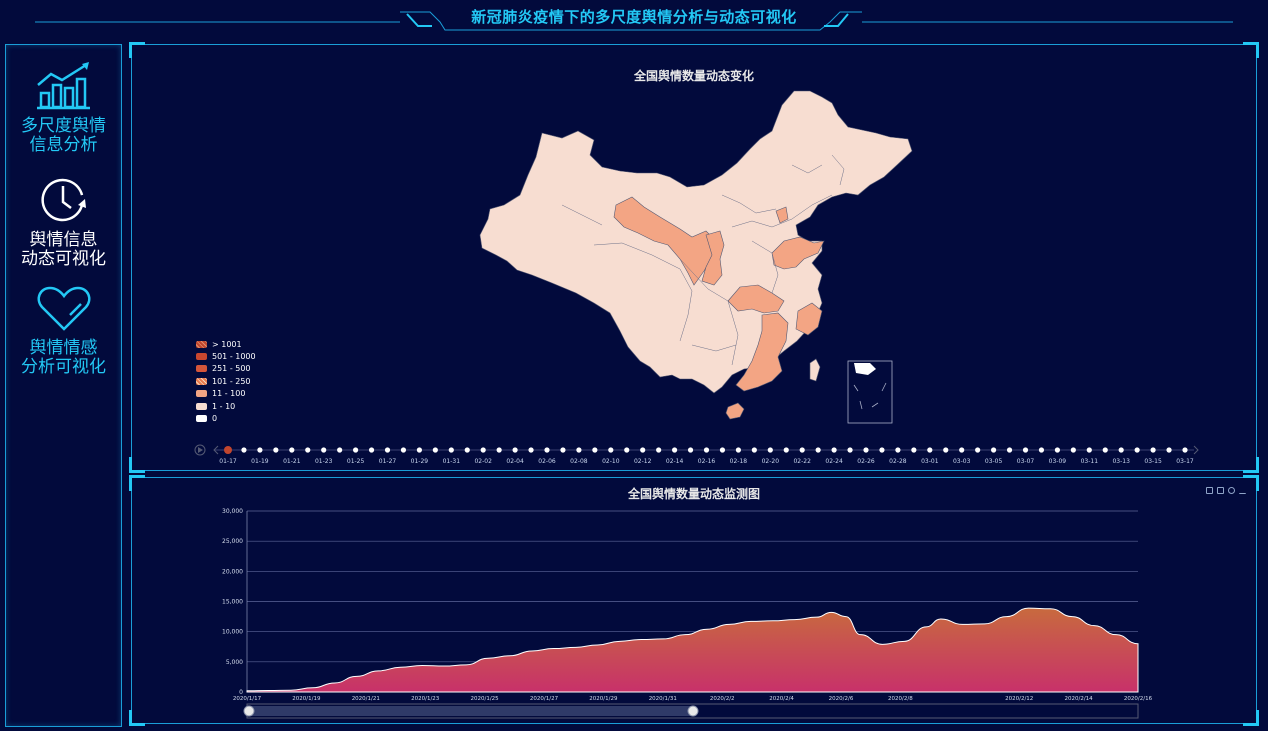  What do you see at coordinates (63, 222) in the screenshot?
I see `nav-item-dynamic-visualization: 舆情信息 动态可视化` at bounding box center [63, 222].